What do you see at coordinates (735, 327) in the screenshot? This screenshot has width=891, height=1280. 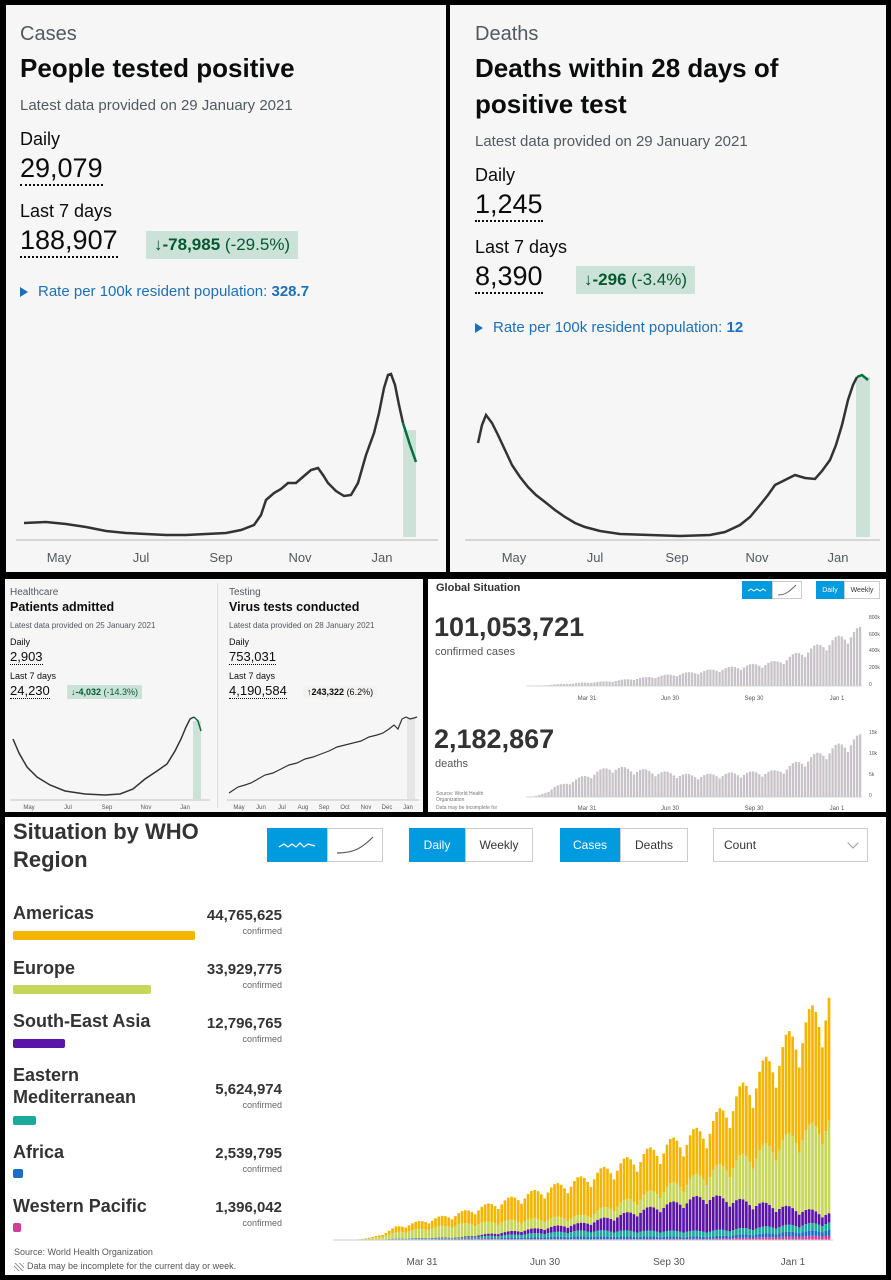 I see `deaths-rate-value: 12` at bounding box center [735, 327].